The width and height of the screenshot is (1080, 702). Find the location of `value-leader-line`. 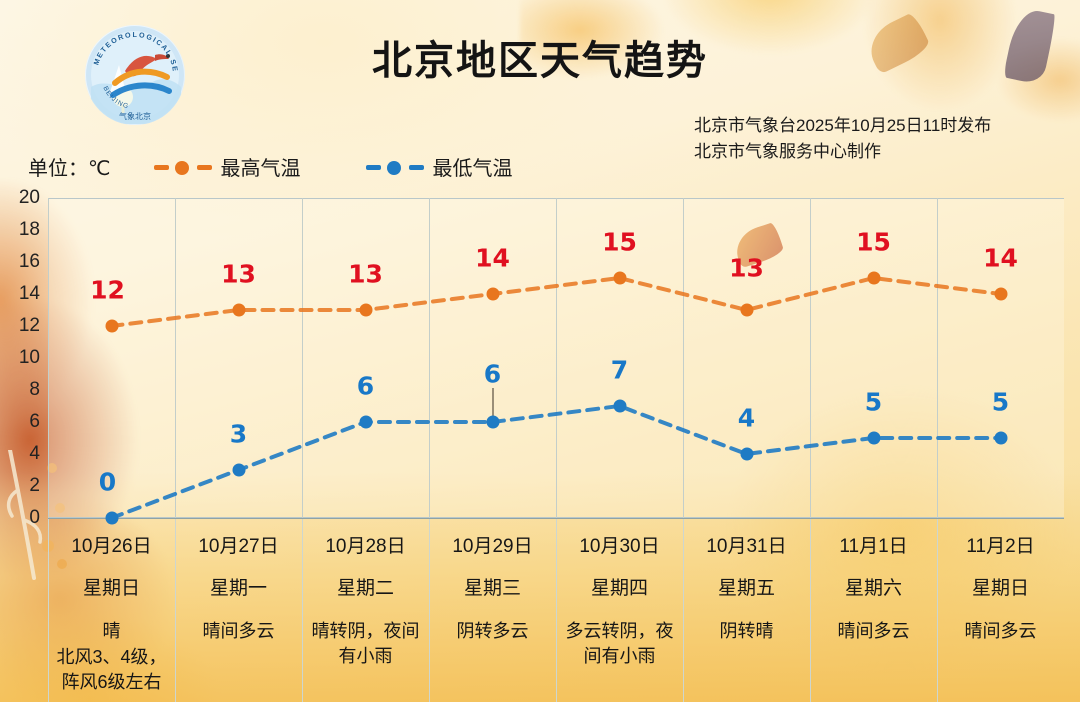

value-leader-line is located at coordinates (492, 403).